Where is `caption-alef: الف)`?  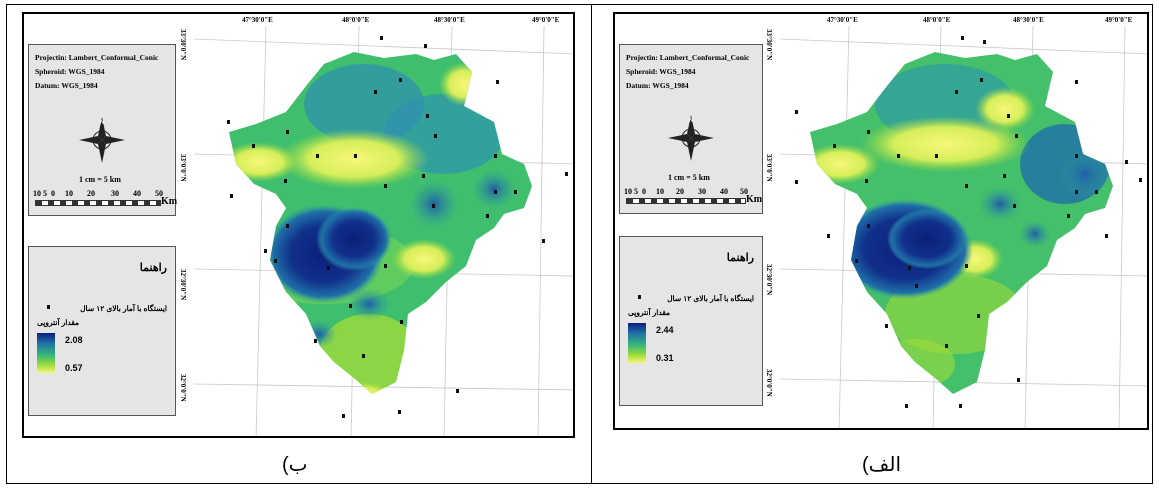 caption-alef: الف) is located at coordinates (882, 465).